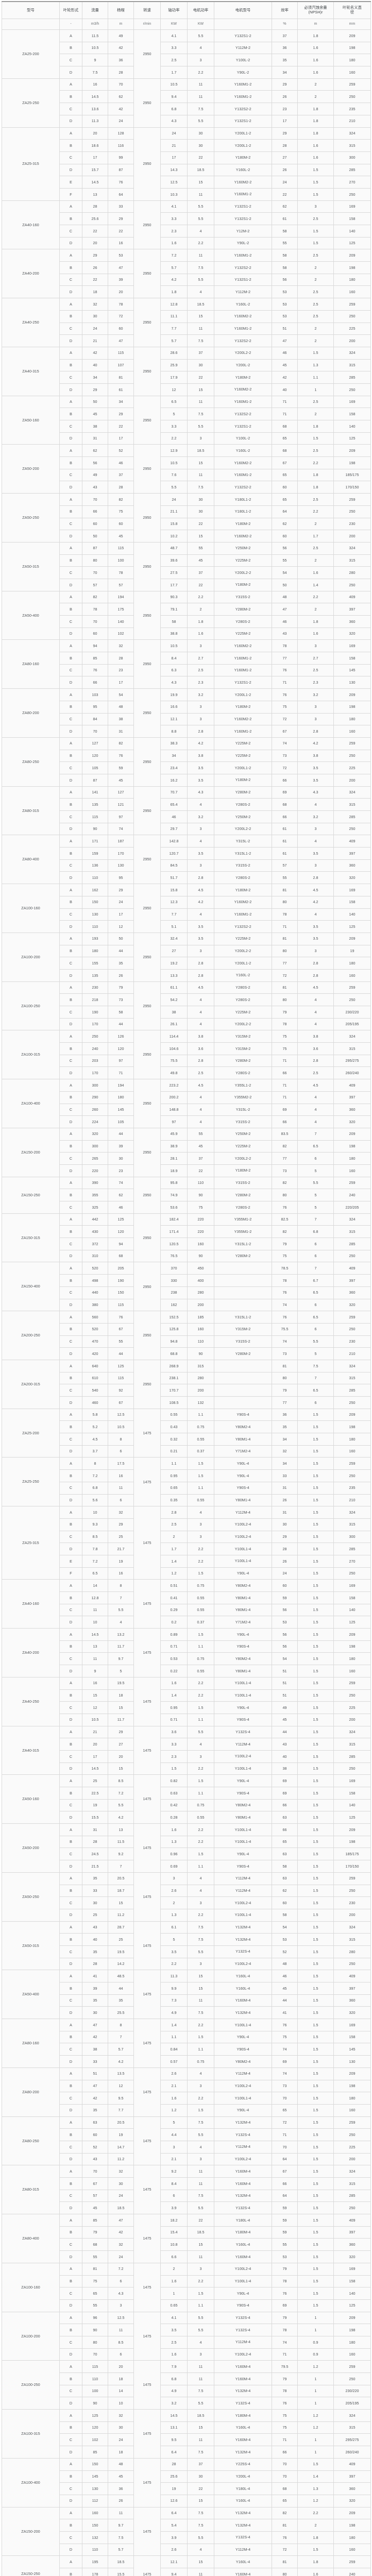 This screenshot has height=2576, width=372. What do you see at coordinates (174, 2147) in the screenshot?
I see `cell-shaft-power: 3` at bounding box center [174, 2147].